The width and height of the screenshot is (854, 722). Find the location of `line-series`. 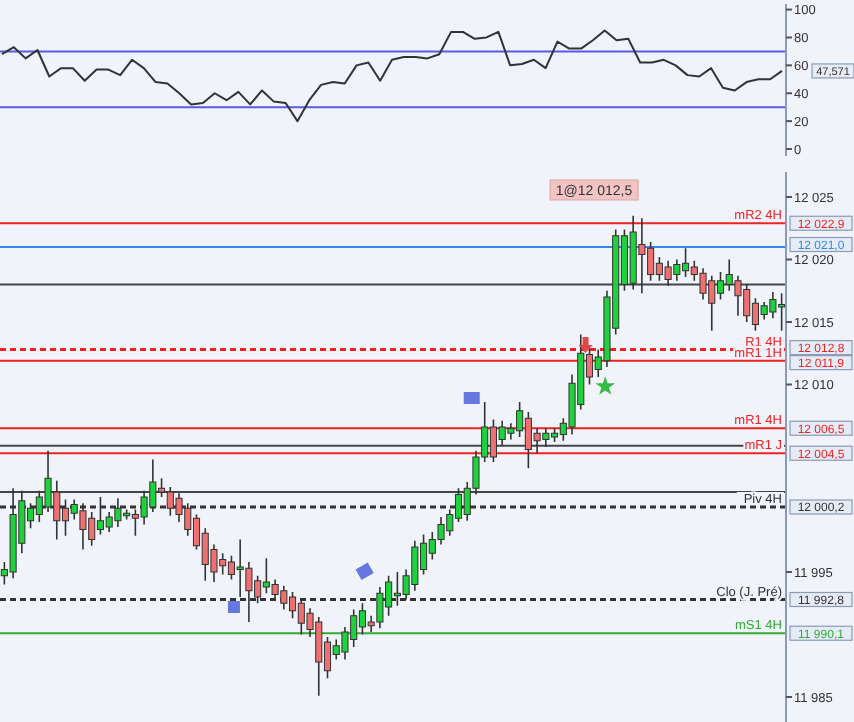

line-series is located at coordinates (392, 76).